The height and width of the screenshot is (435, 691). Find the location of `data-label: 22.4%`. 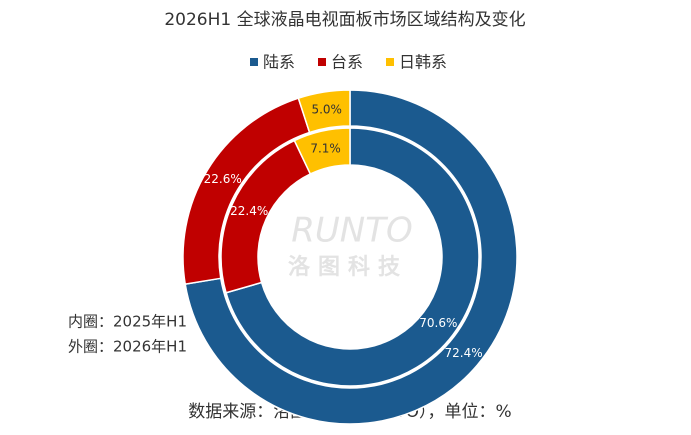

data-label: 22.4% is located at coordinates (249, 211).